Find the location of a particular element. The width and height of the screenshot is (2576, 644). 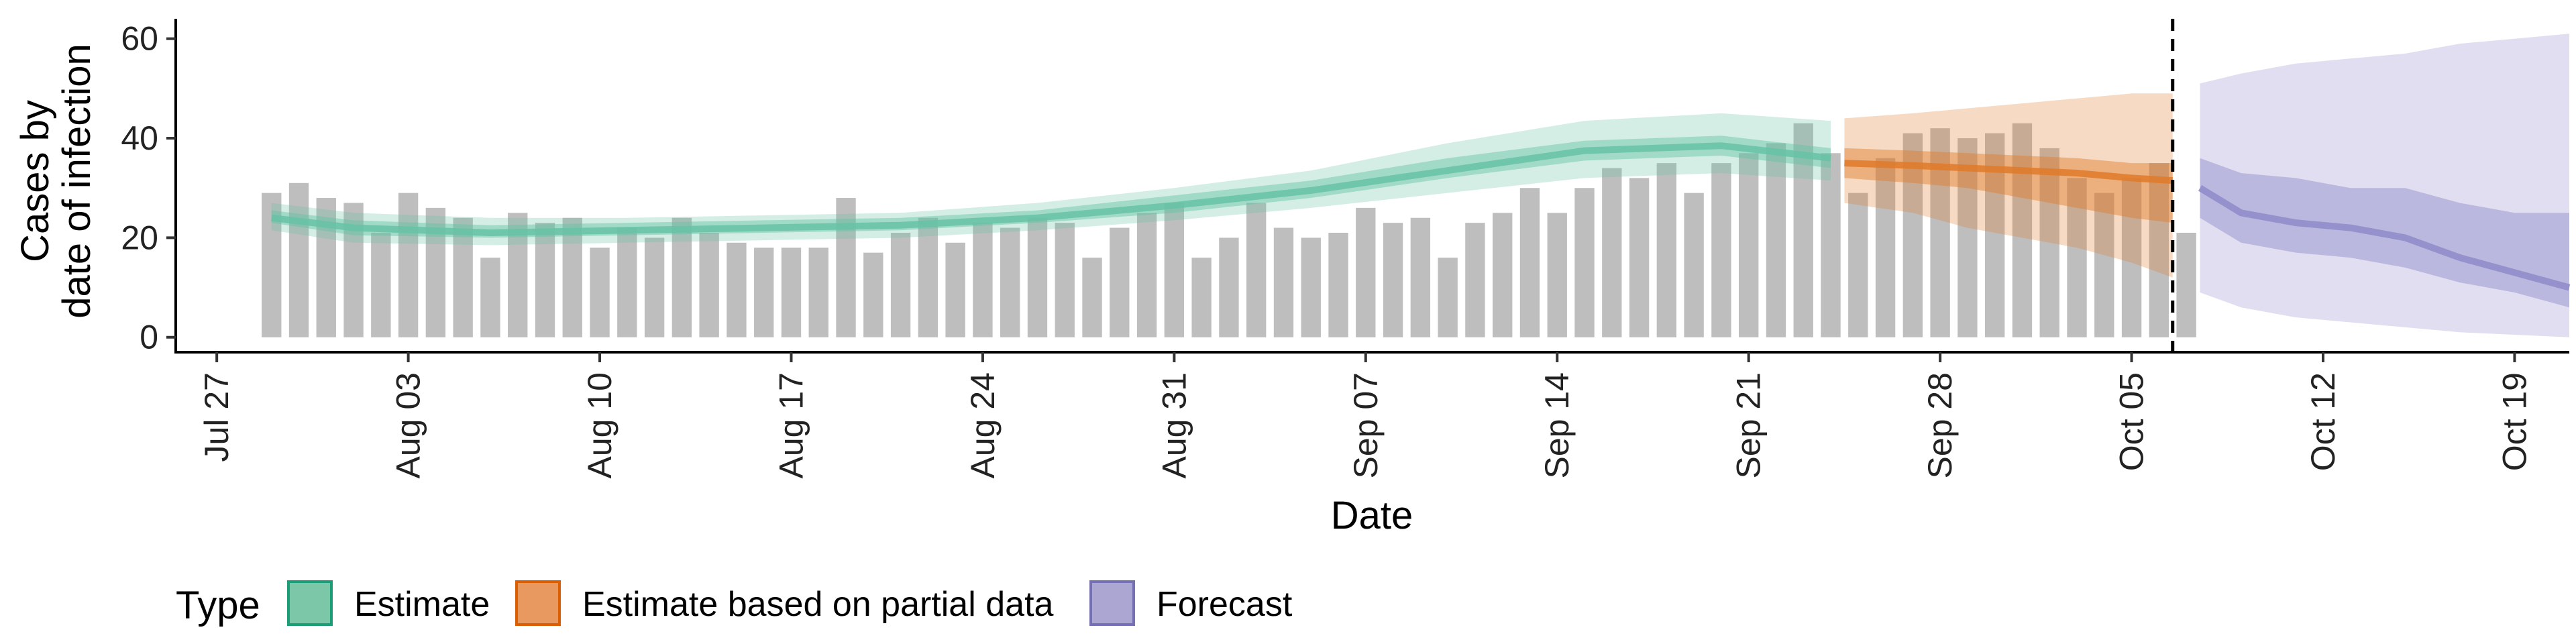

ribbon-inner-estimate is located at coordinates (1051, 187).